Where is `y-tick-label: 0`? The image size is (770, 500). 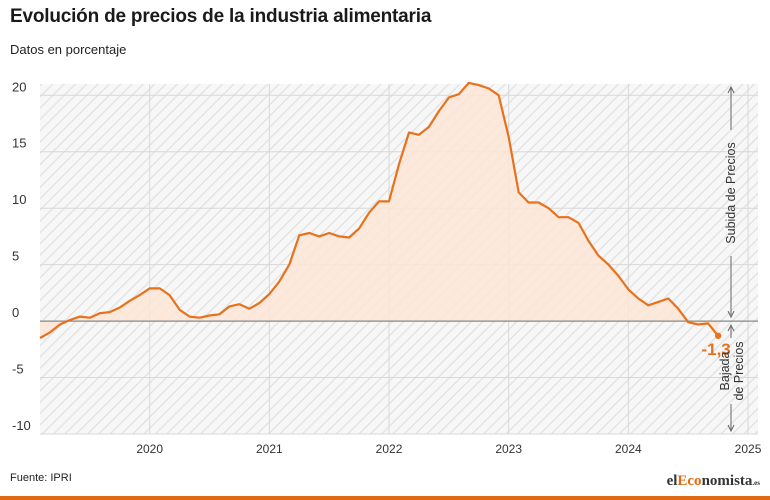 y-tick-label: 0 is located at coordinates (15, 312).